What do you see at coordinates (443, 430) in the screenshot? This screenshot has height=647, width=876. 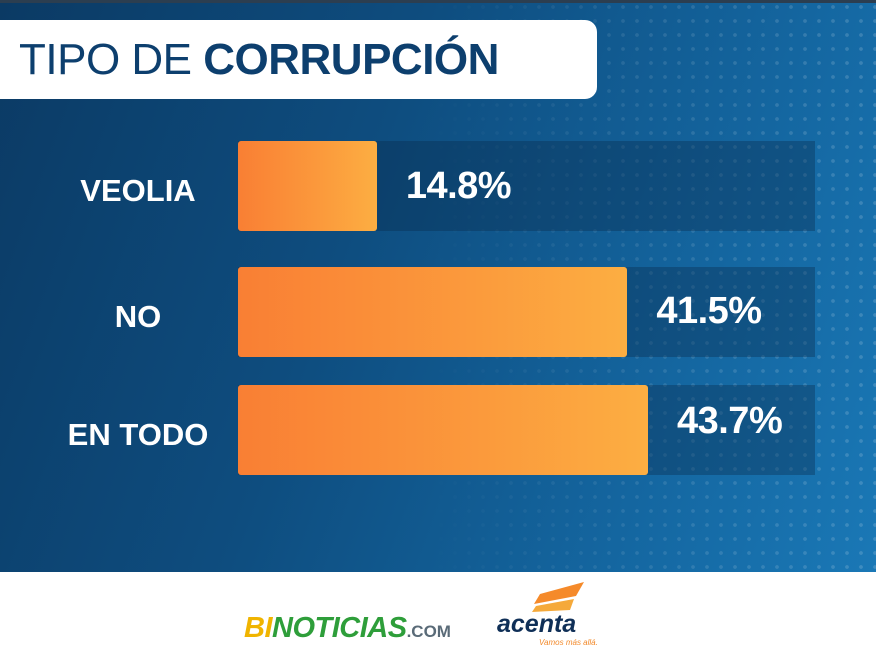 I see `bar-en-todo` at bounding box center [443, 430].